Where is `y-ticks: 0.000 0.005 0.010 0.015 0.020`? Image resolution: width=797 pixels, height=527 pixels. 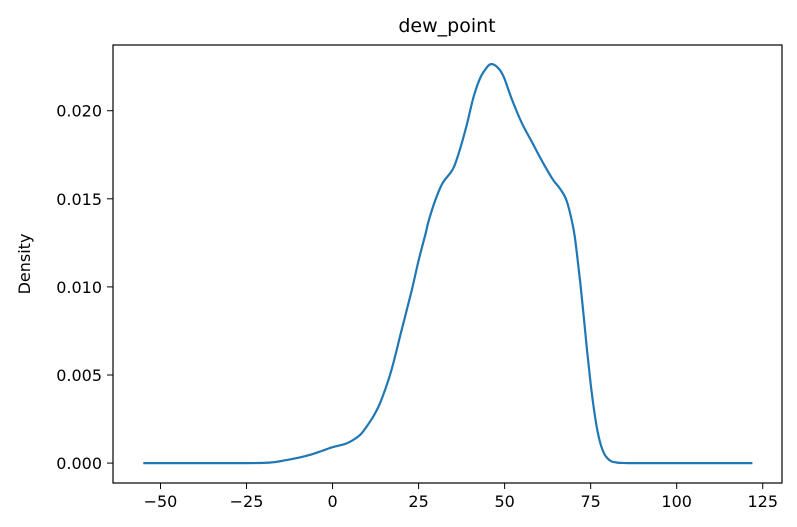
y-ticks: 0.000 0.005 0.010 0.015 0.020 is located at coordinates (84, 287).